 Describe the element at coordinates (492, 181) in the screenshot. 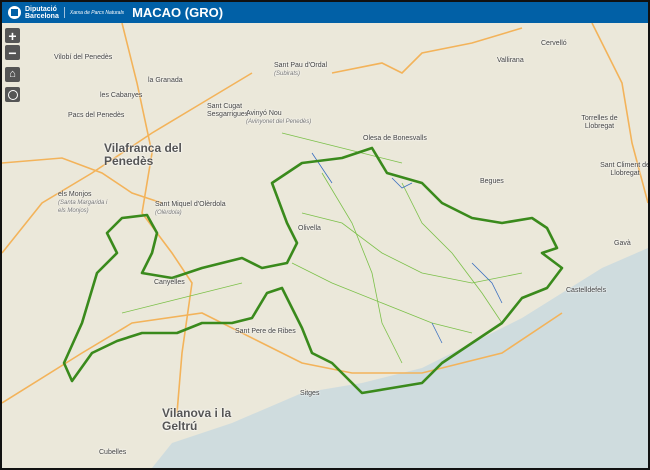

I see `place-label: Begues` at that location.